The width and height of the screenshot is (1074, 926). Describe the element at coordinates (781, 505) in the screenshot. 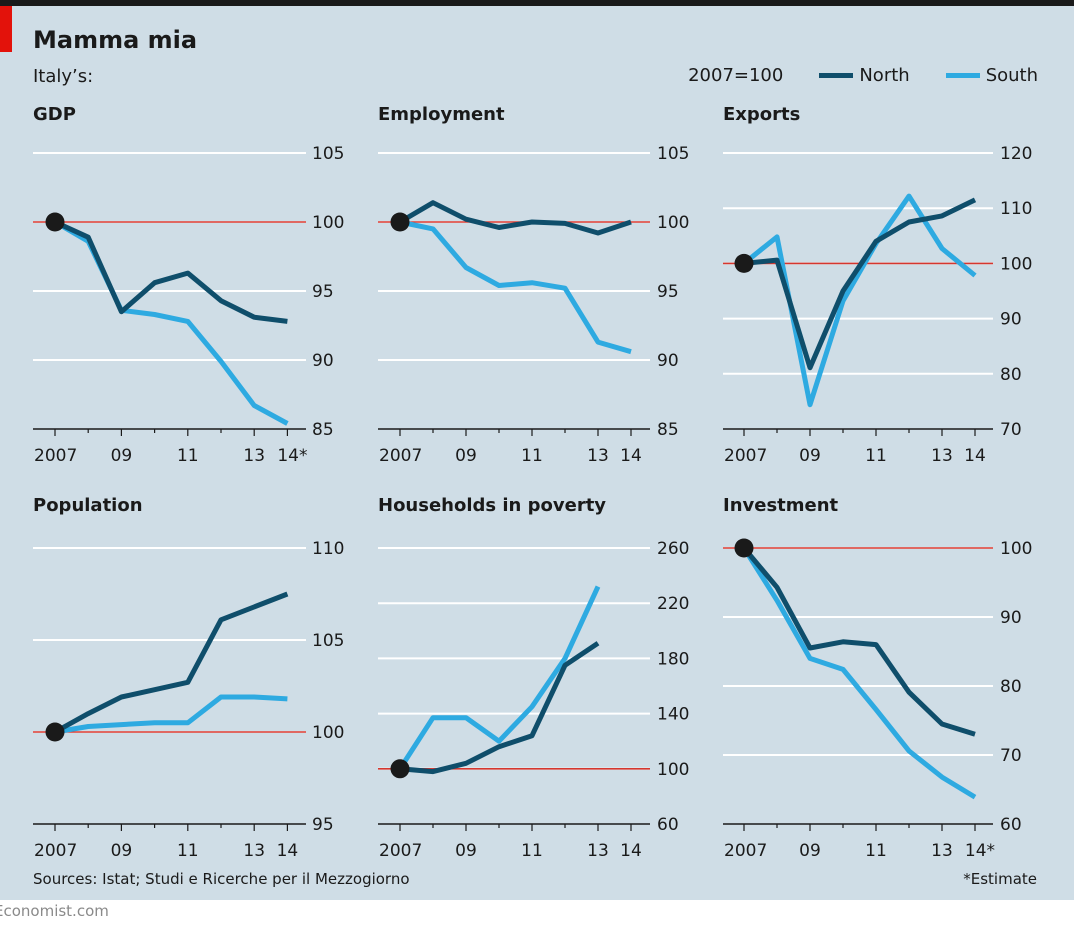

I see `panel-title: Investment` at that location.